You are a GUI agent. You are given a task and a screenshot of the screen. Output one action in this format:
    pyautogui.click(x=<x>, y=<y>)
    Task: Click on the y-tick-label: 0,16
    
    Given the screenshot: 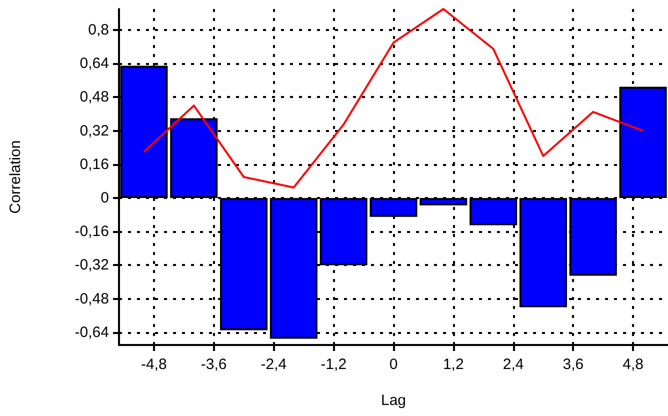 What is the action you would take?
    pyautogui.click(x=94, y=164)
    